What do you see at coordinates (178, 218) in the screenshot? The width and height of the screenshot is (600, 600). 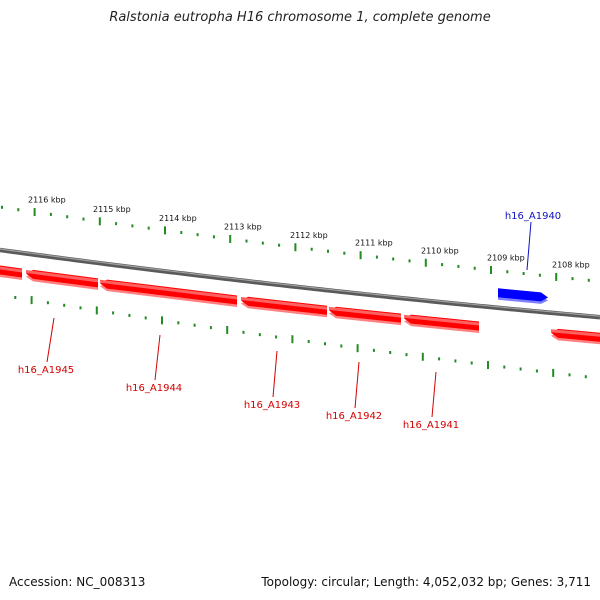 I see `scale-label: 2114 kbp` at bounding box center [178, 218].